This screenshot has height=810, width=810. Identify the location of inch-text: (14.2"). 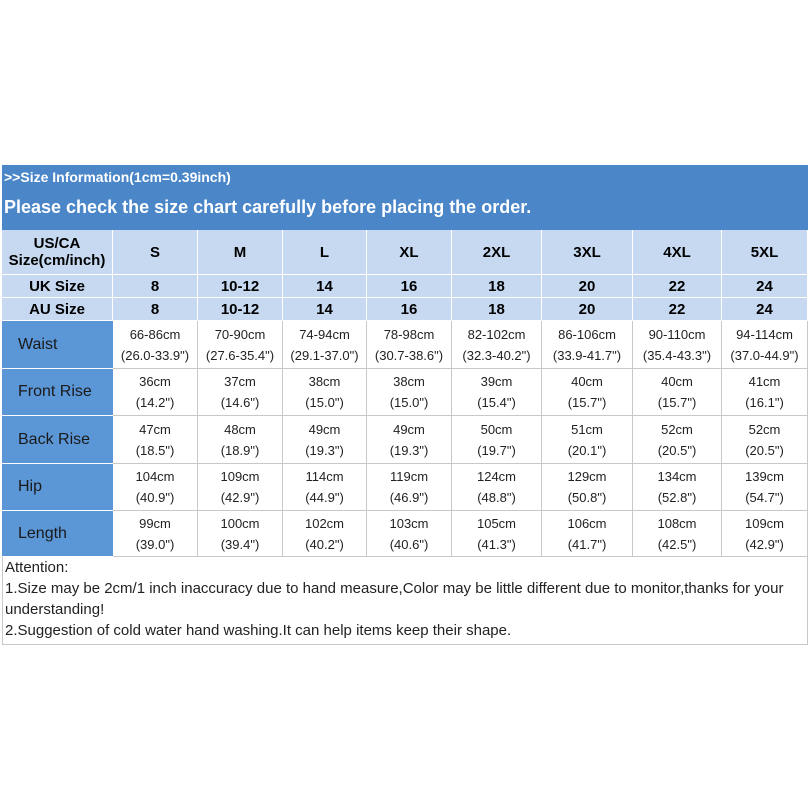
(155, 402).